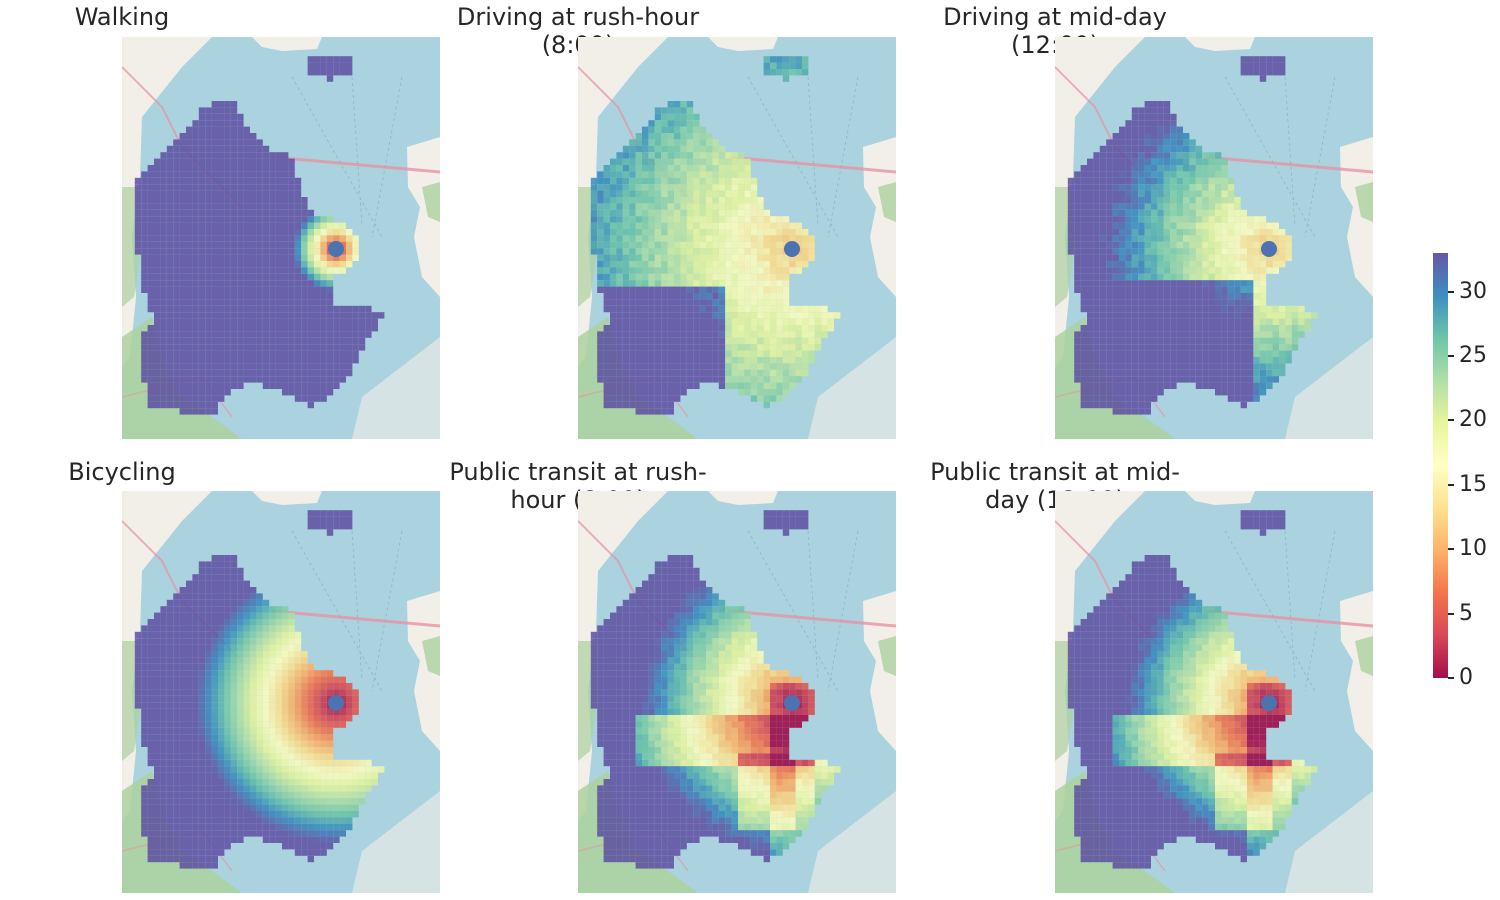  I want to click on map-driving-mid-day, so click(1214, 238).